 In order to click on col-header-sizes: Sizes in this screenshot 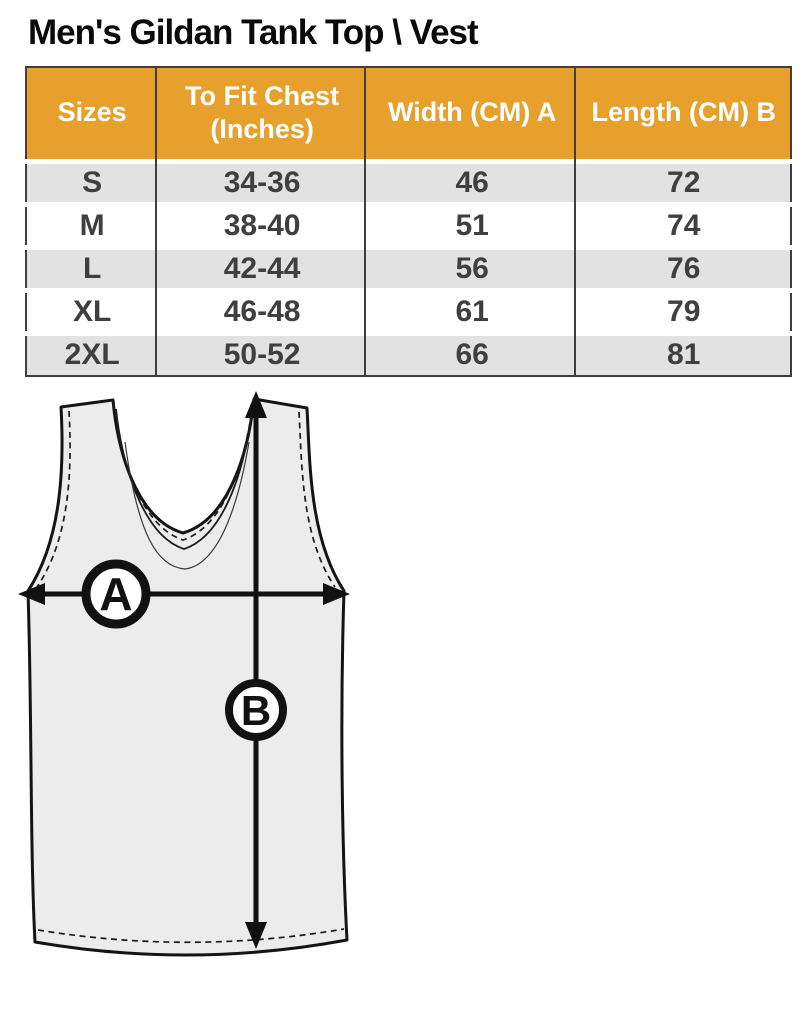, I will do `click(92, 114)`.